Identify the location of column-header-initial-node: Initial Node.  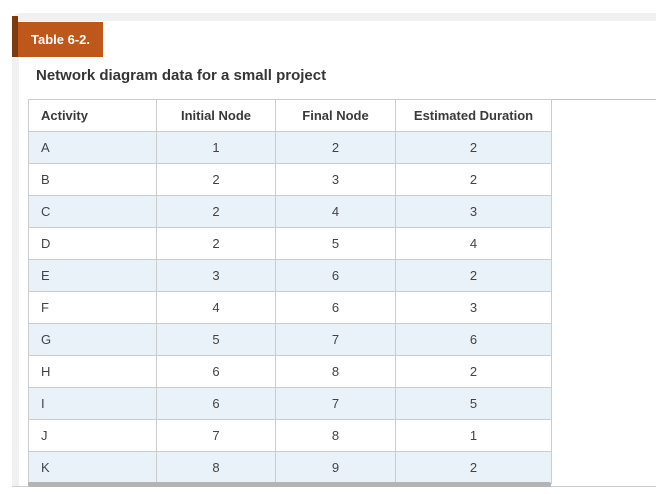
(216, 115).